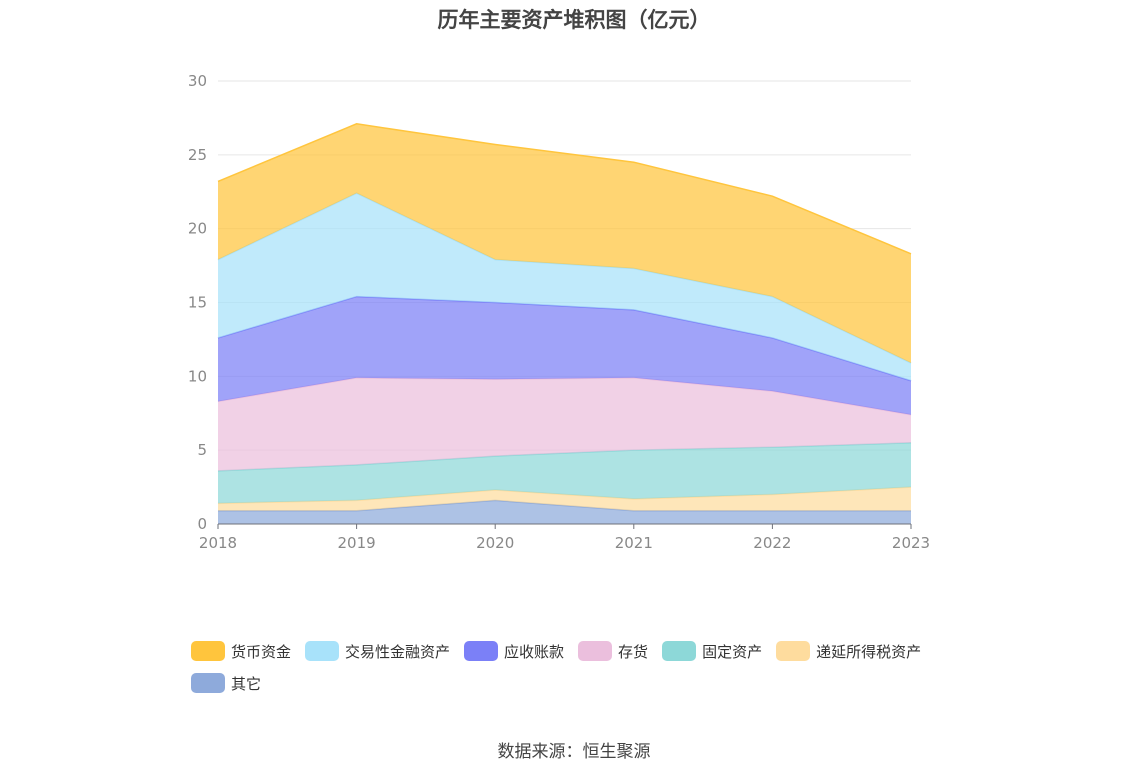 This screenshot has width=1148, height=776. What do you see at coordinates (218, 543) in the screenshot?
I see `x-tick-label: 2018` at bounding box center [218, 543].